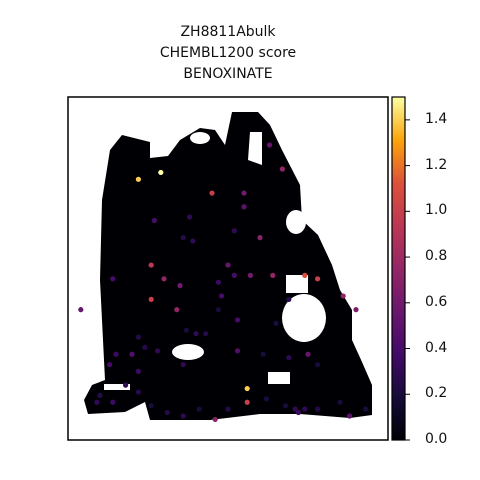  Describe the element at coordinates (436, 164) in the screenshot. I see `colorbar-tick-label-6: 1.2` at that location.